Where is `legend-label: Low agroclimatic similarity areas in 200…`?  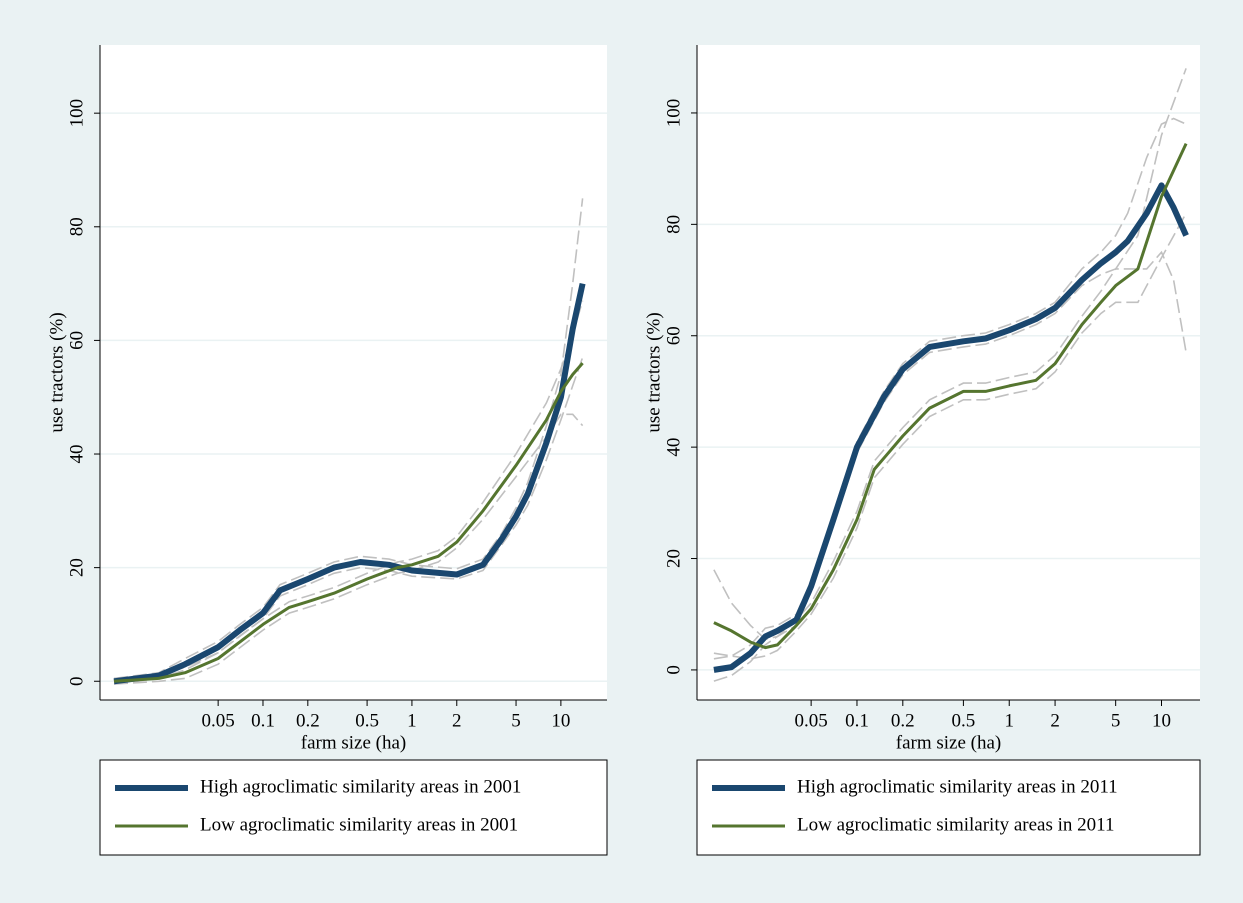 legend-label: Low agroclimatic similarity areas in 200… is located at coordinates (359, 824).